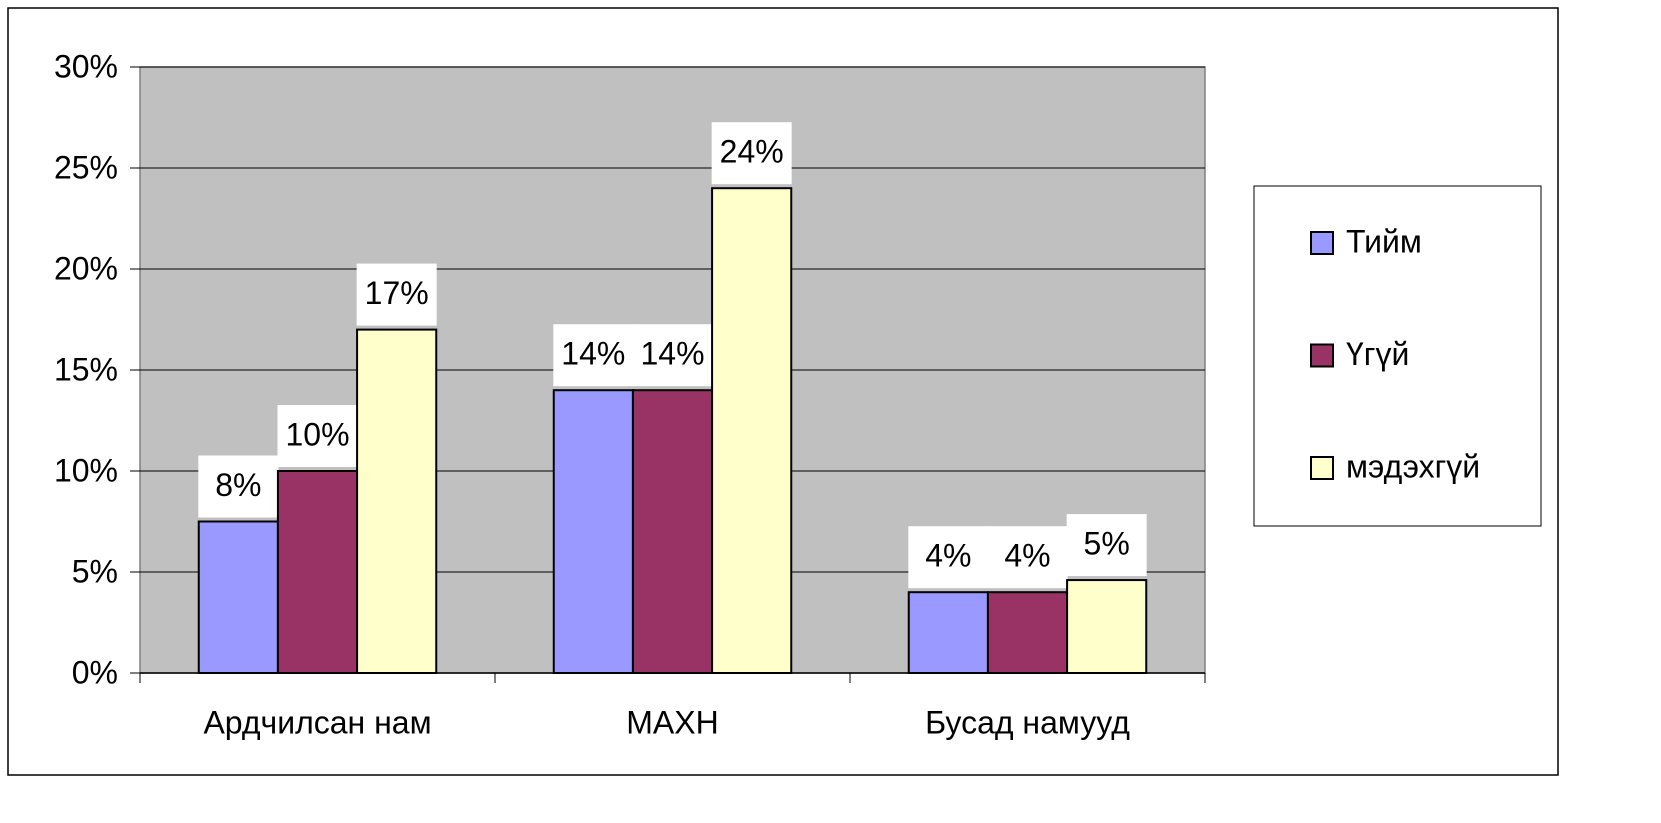 This screenshot has width=1661, height=823. I want to click on data-label: 17%, so click(397, 293).